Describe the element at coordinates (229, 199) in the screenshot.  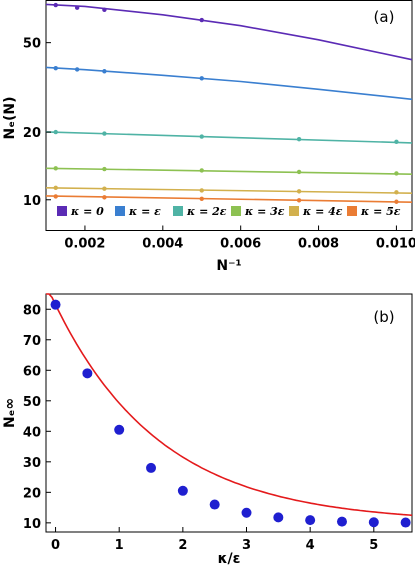
I see `series-5-fit-line` at that location.